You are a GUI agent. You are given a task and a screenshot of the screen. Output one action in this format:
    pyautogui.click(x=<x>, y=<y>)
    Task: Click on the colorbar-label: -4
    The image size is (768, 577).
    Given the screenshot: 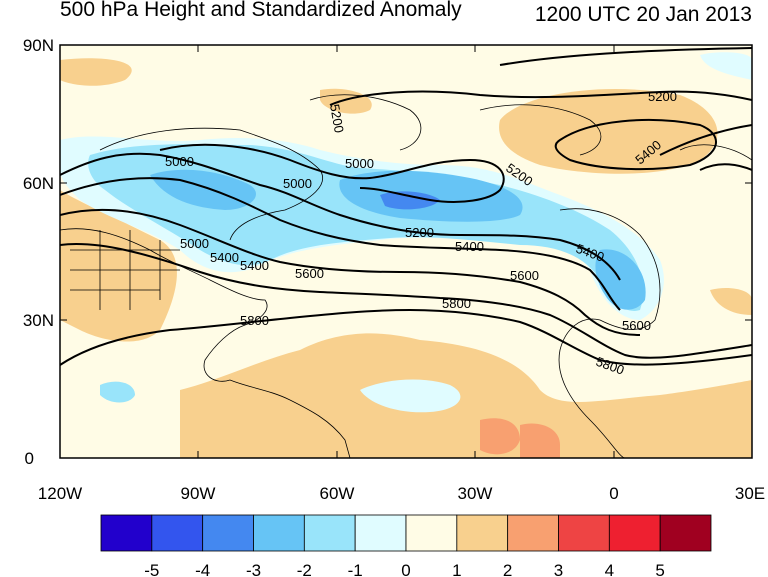 What is the action you would take?
    pyautogui.click(x=202, y=569)
    